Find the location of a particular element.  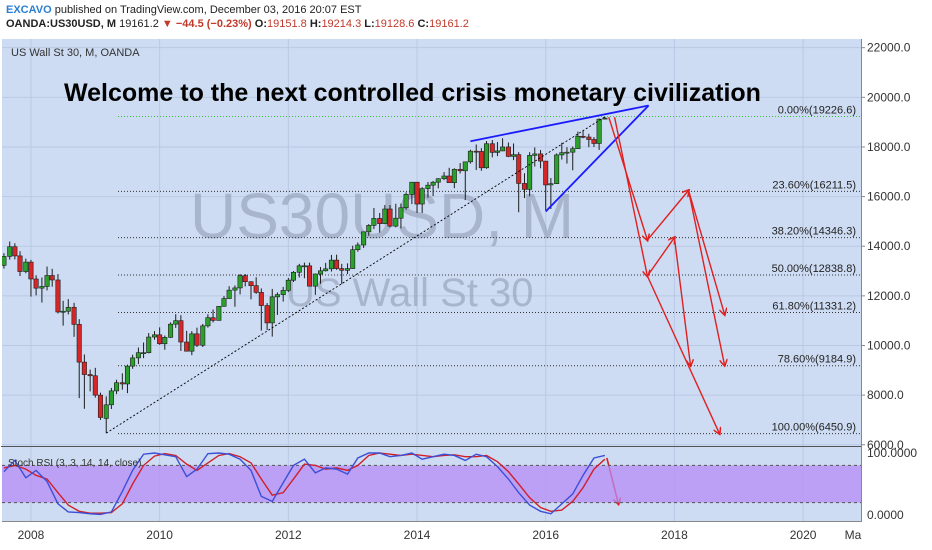

stoch-tick-label: 0.0000 is located at coordinates (885, 515).